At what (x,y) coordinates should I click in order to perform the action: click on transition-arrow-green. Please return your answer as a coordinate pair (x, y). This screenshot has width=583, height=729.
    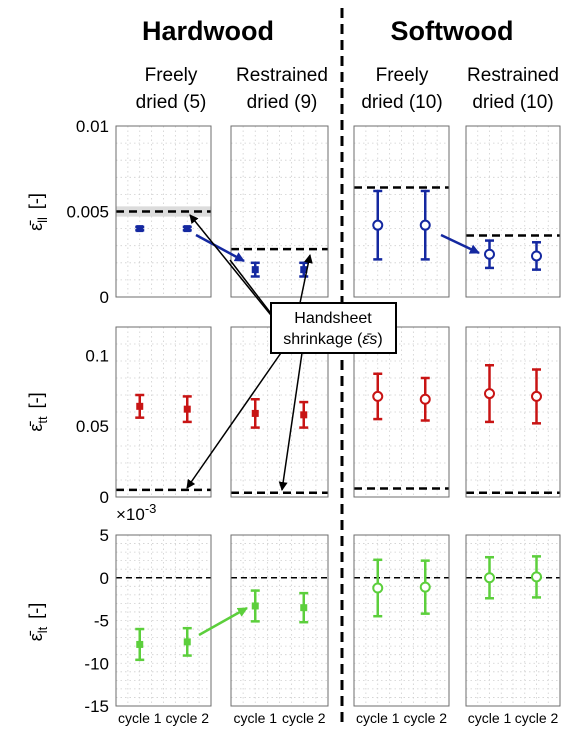
    Looking at the image, I should click on (223, 621).